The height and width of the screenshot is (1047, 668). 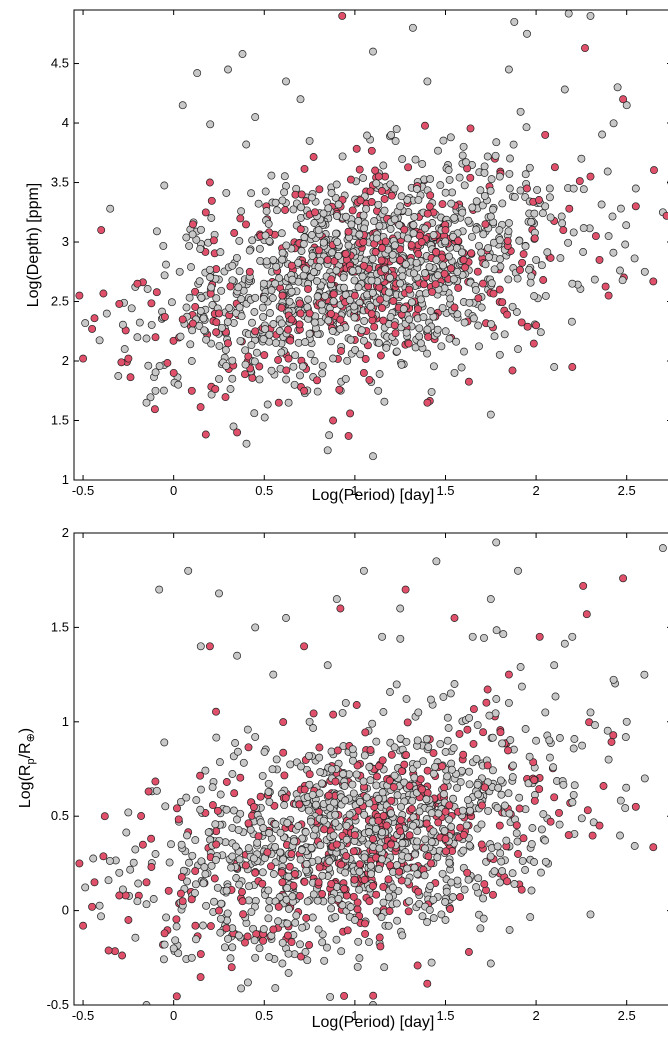 I want to click on x-tick-label: 1, so click(x=354, y=490).